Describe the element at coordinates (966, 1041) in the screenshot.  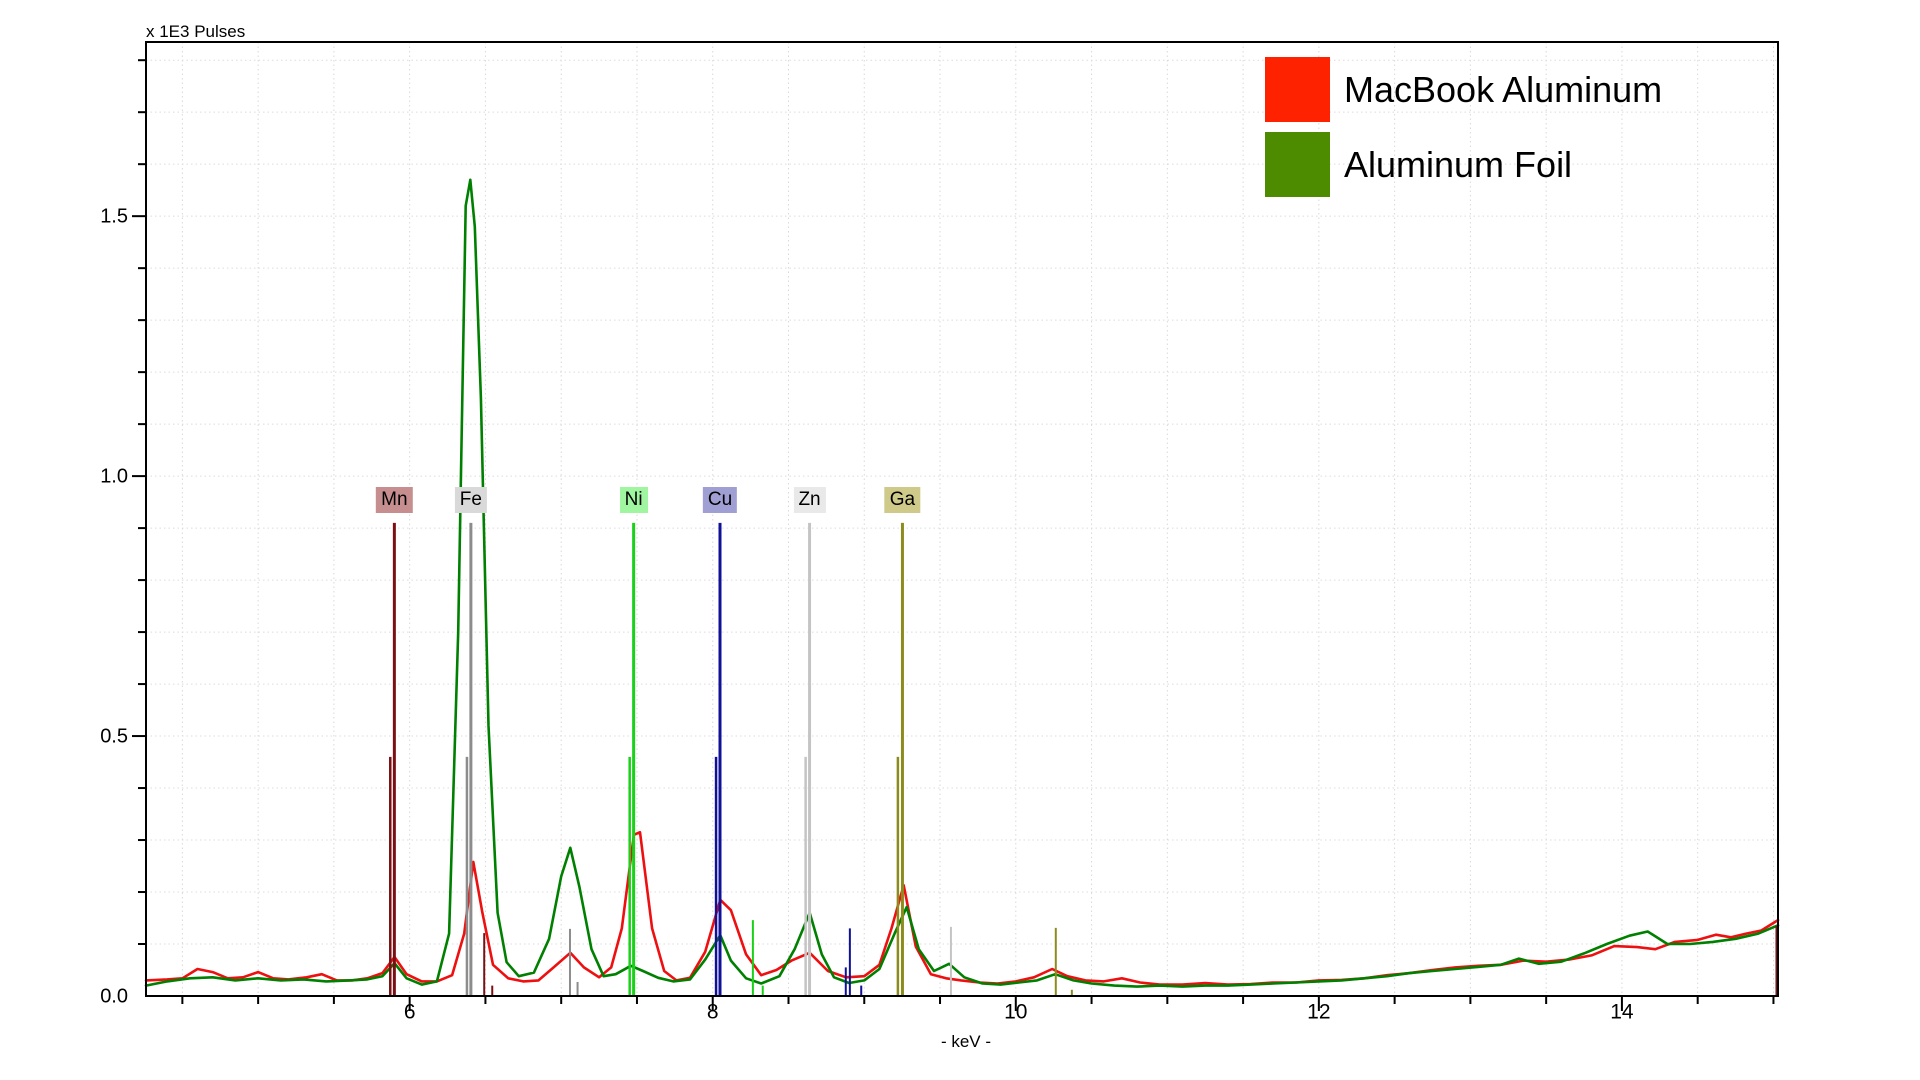
I see `x-axis-caption: - keV -` at that location.